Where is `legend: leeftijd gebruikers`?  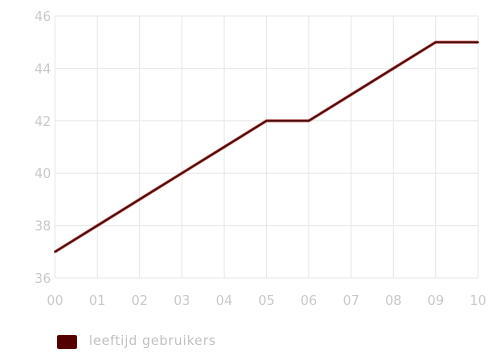 legend: leeftijd gebruikers is located at coordinates (136, 341).